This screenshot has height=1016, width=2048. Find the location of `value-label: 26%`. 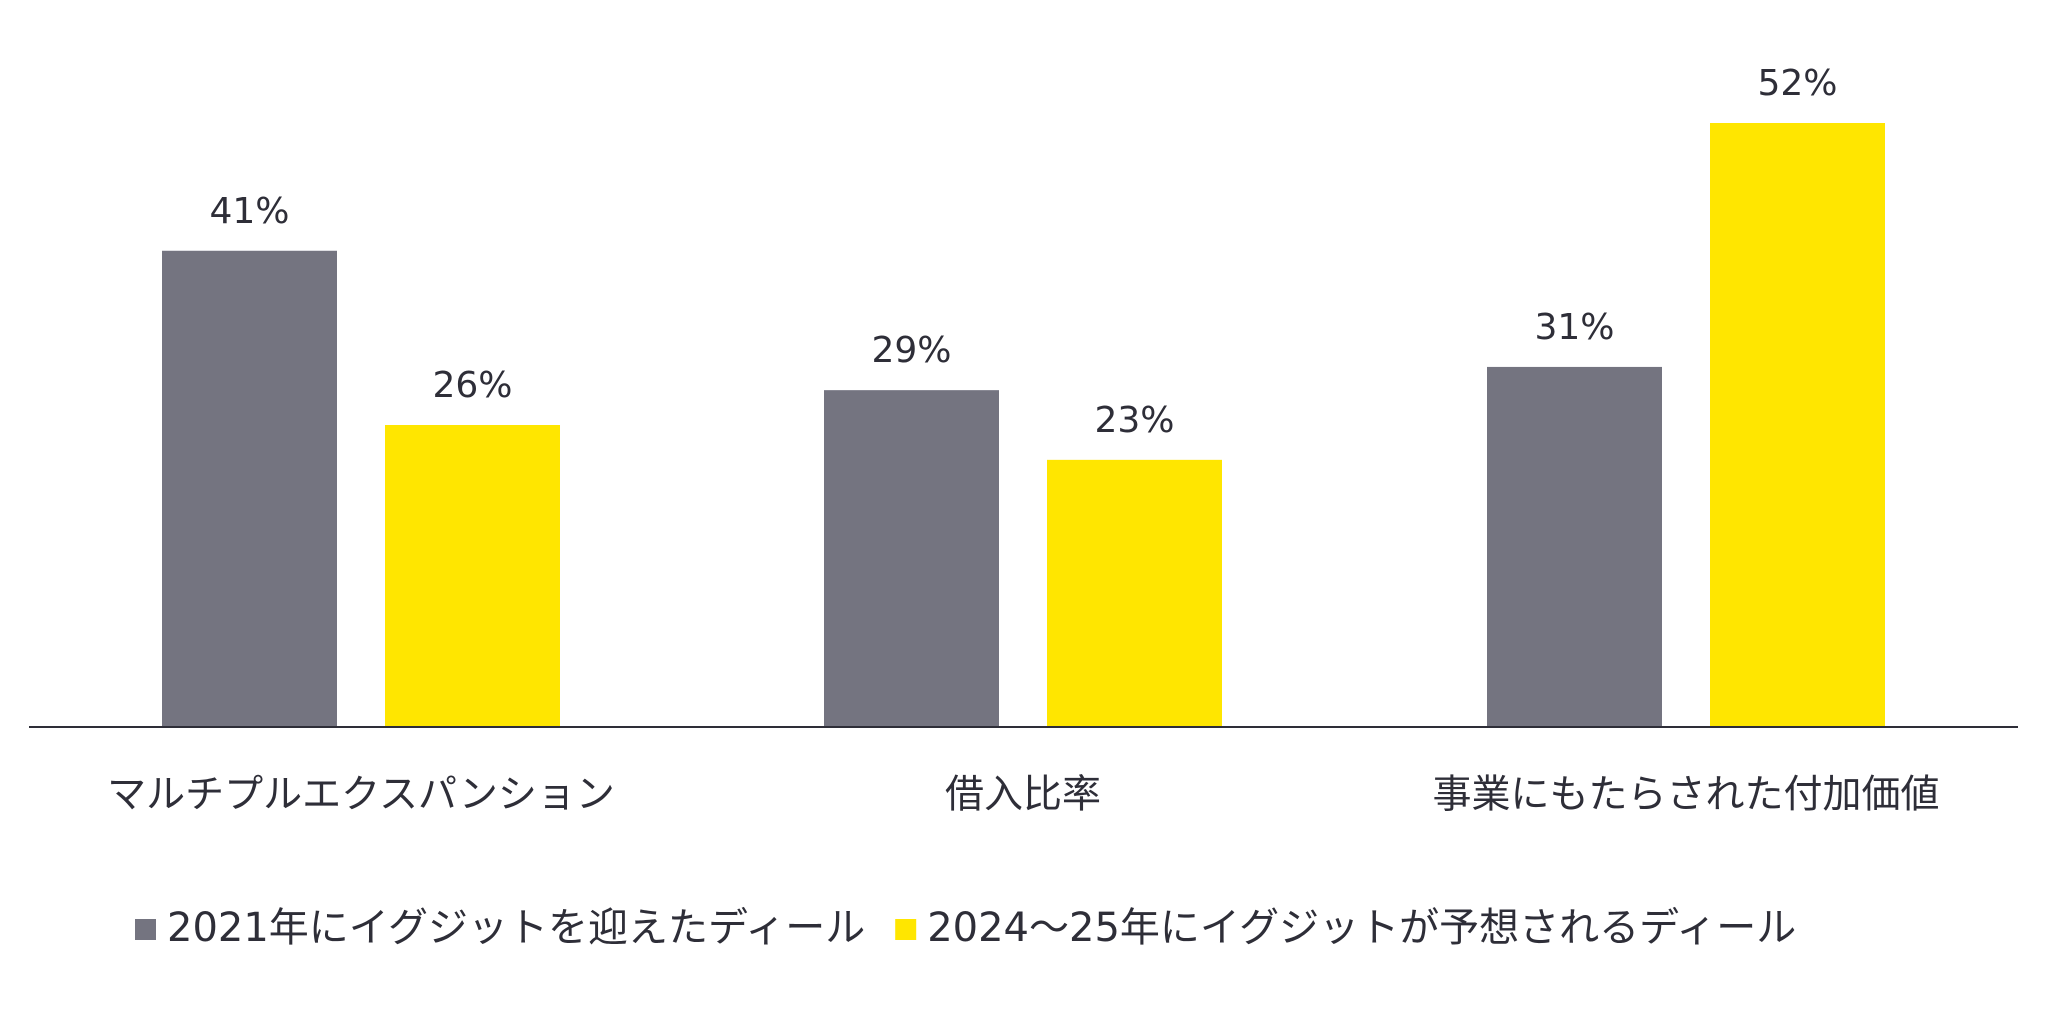

value-label: 26% is located at coordinates (472, 385).